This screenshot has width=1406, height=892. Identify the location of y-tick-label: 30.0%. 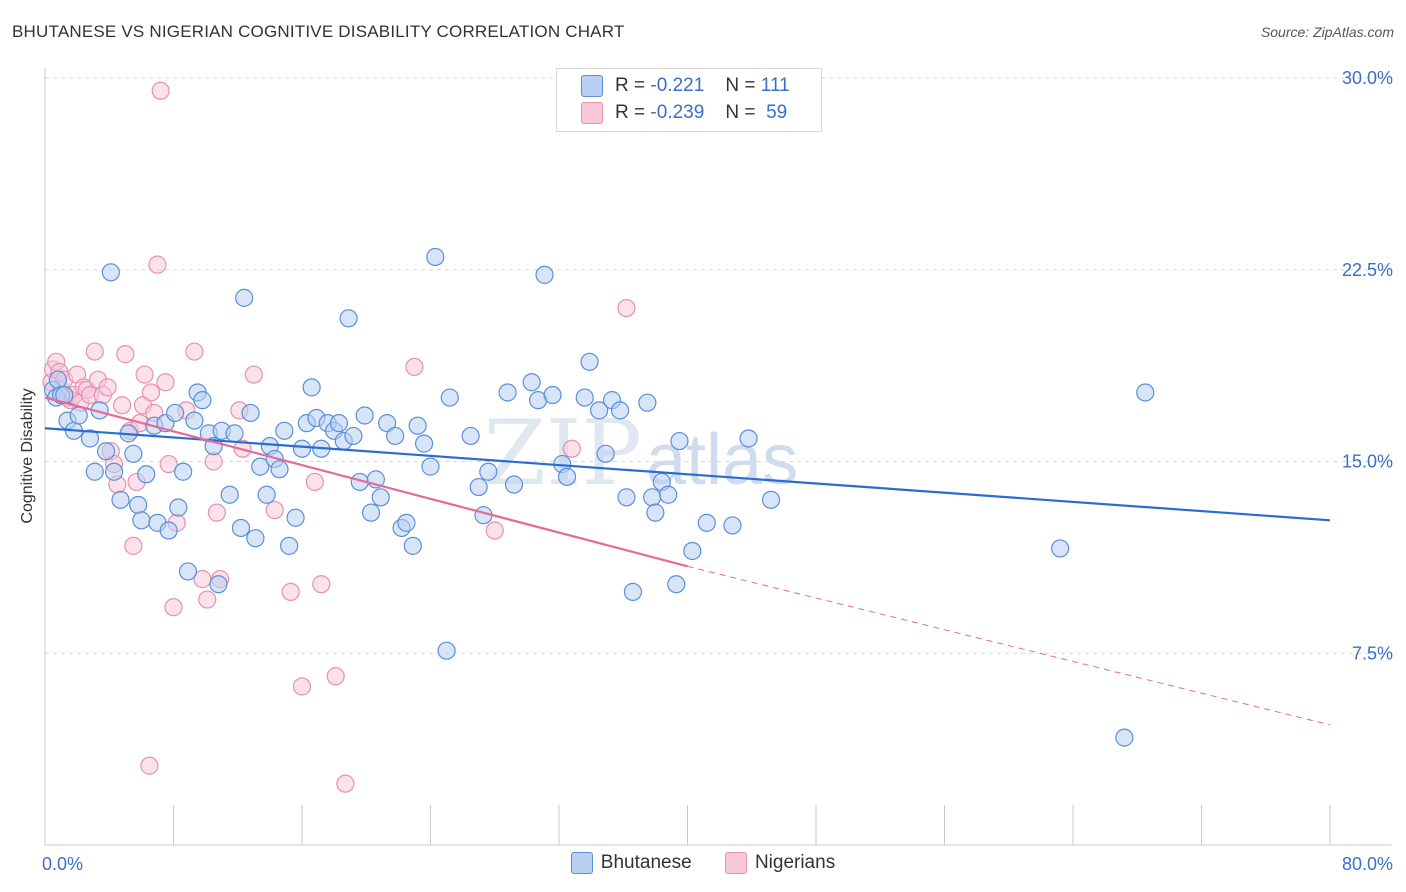
(1367, 78).